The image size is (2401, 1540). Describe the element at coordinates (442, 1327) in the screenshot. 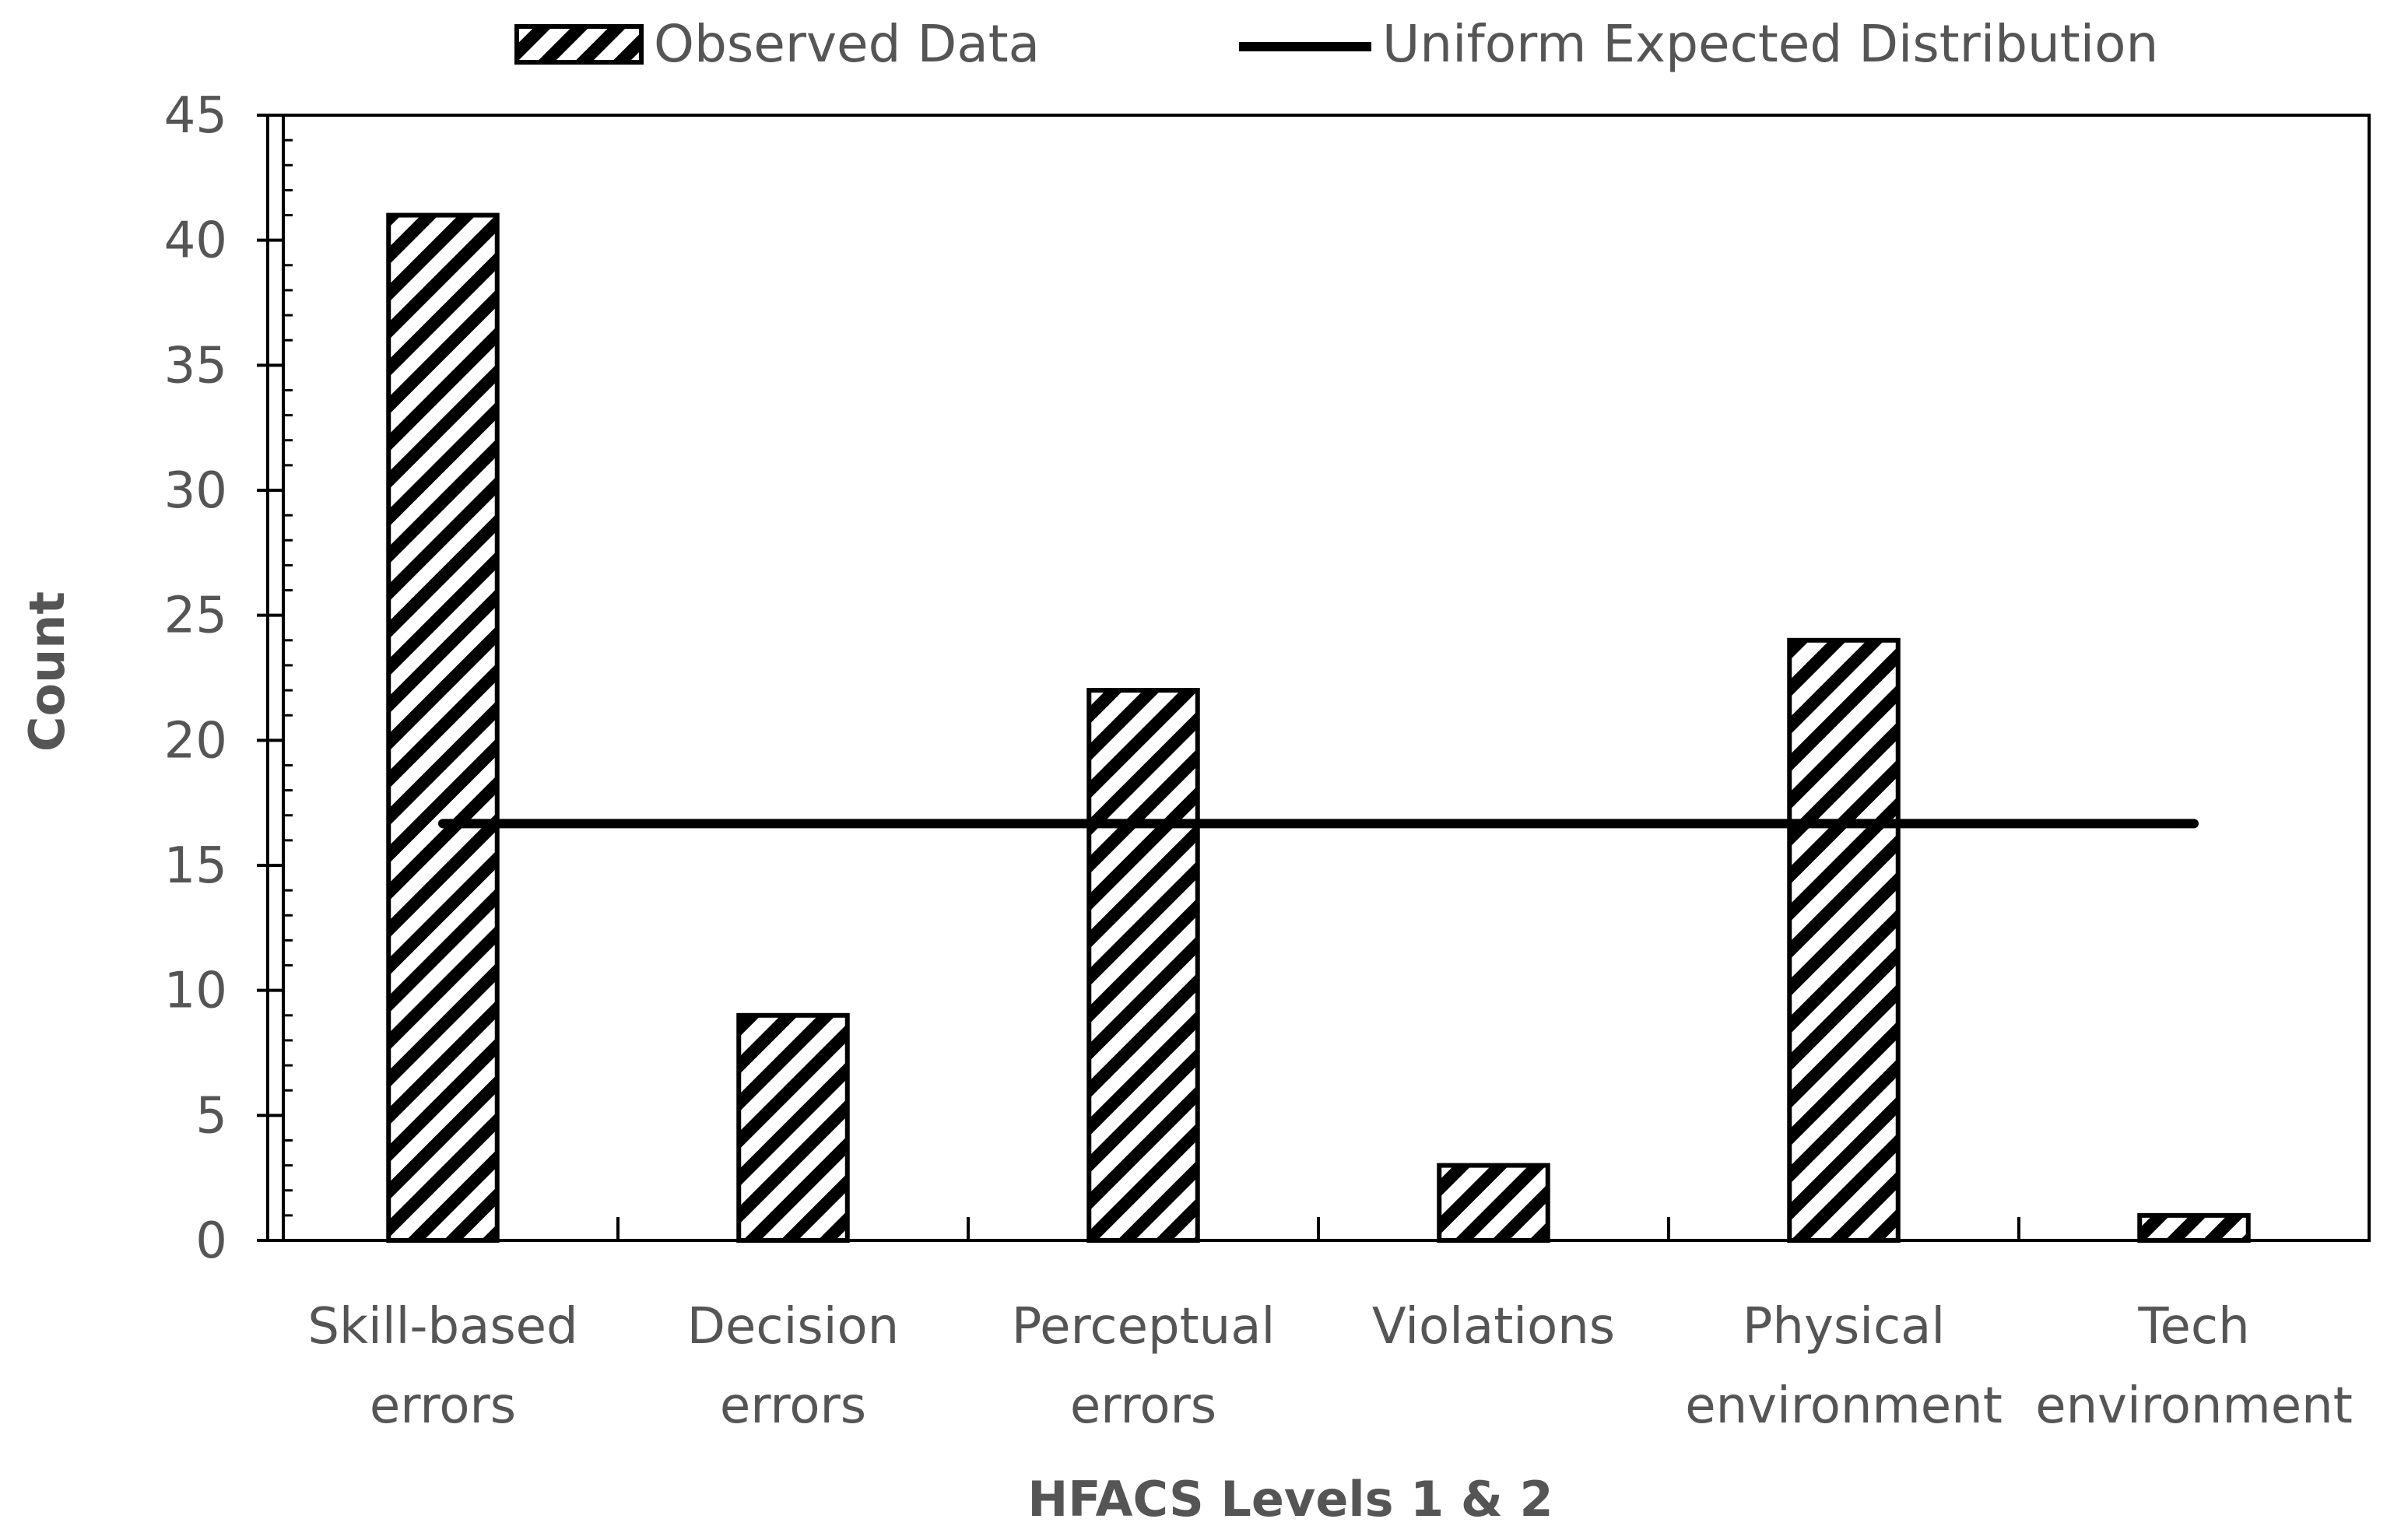

I see `x-tick-label-line: Skill-based` at that location.